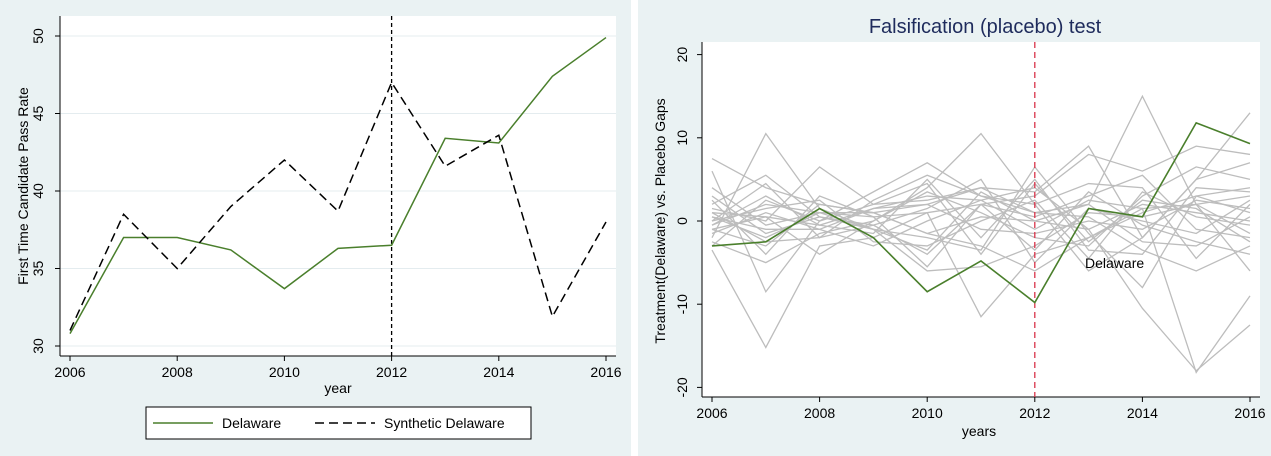  I want to click on y-tick-label: 40, so click(38, 191).